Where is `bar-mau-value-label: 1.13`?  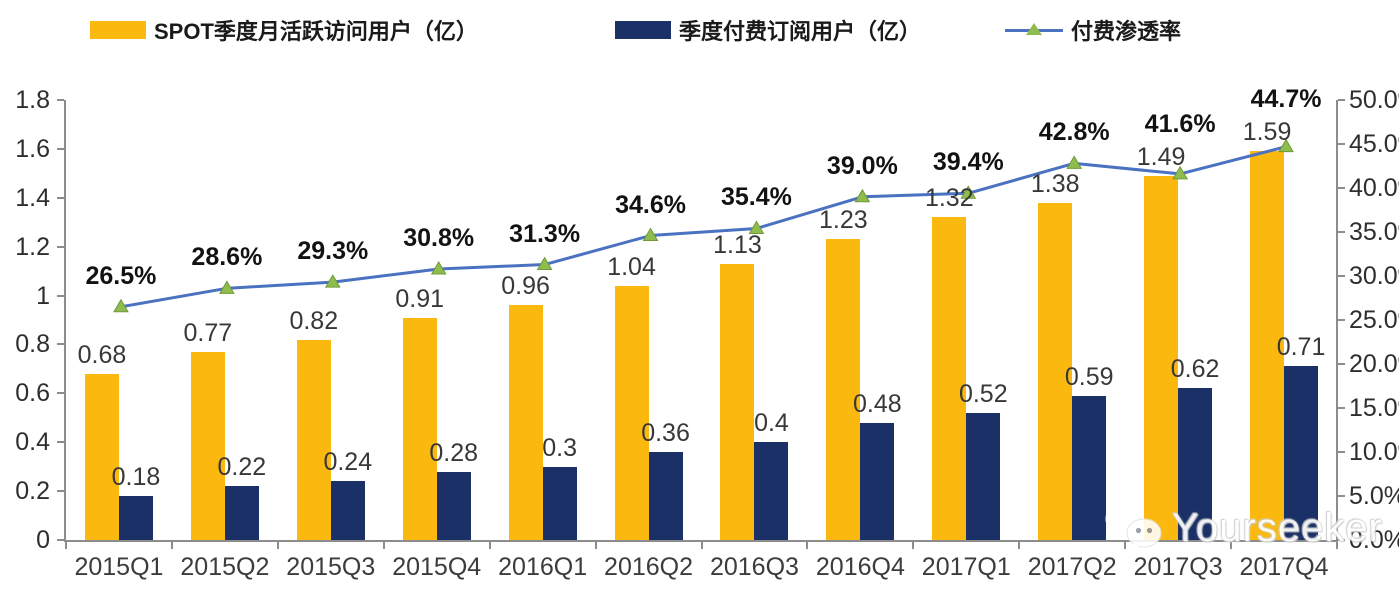
bar-mau-value-label: 1.13 is located at coordinates (737, 244).